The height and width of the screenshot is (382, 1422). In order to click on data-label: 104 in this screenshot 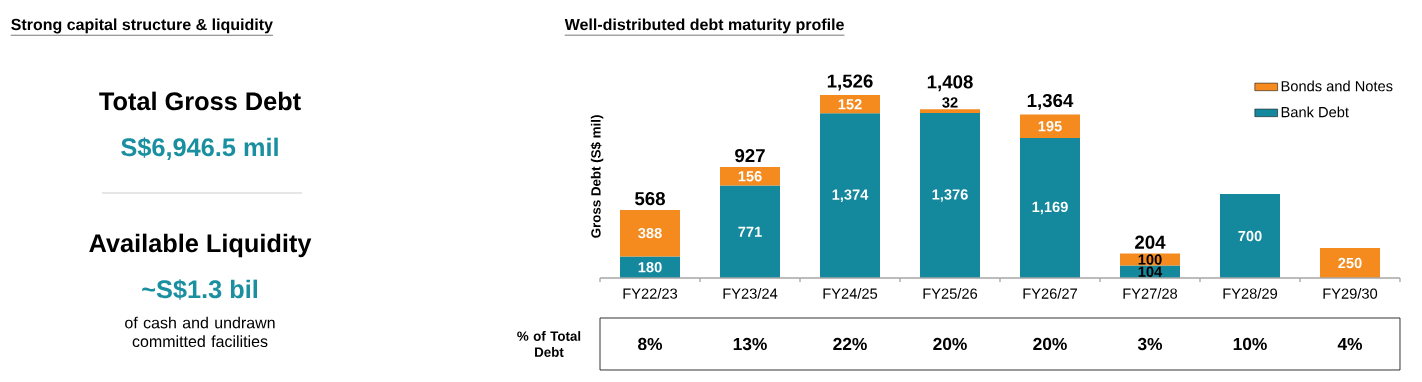, I will do `click(1150, 271)`.